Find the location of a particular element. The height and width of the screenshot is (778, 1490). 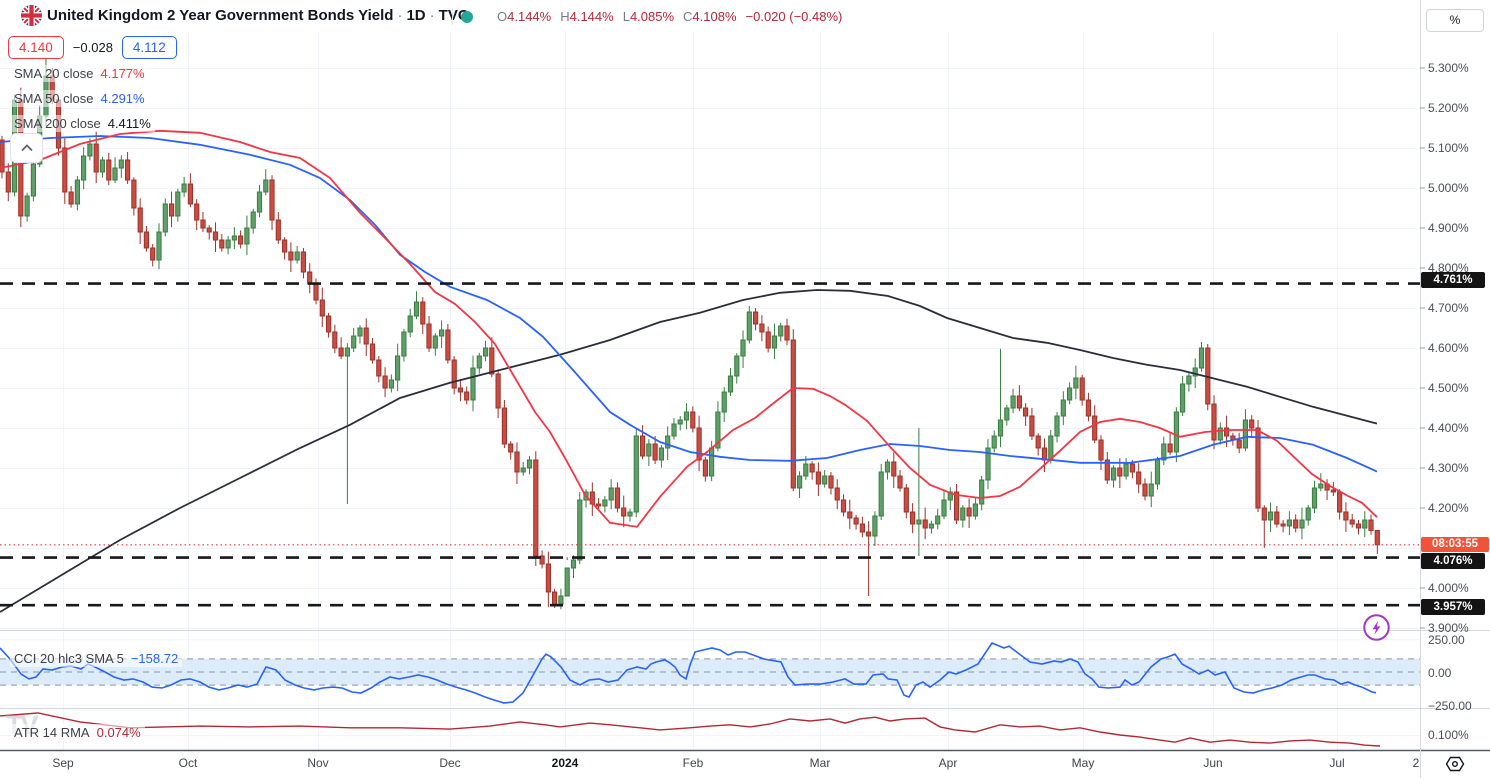

price-axis-label: 4.300% is located at coordinates (1448, 468).